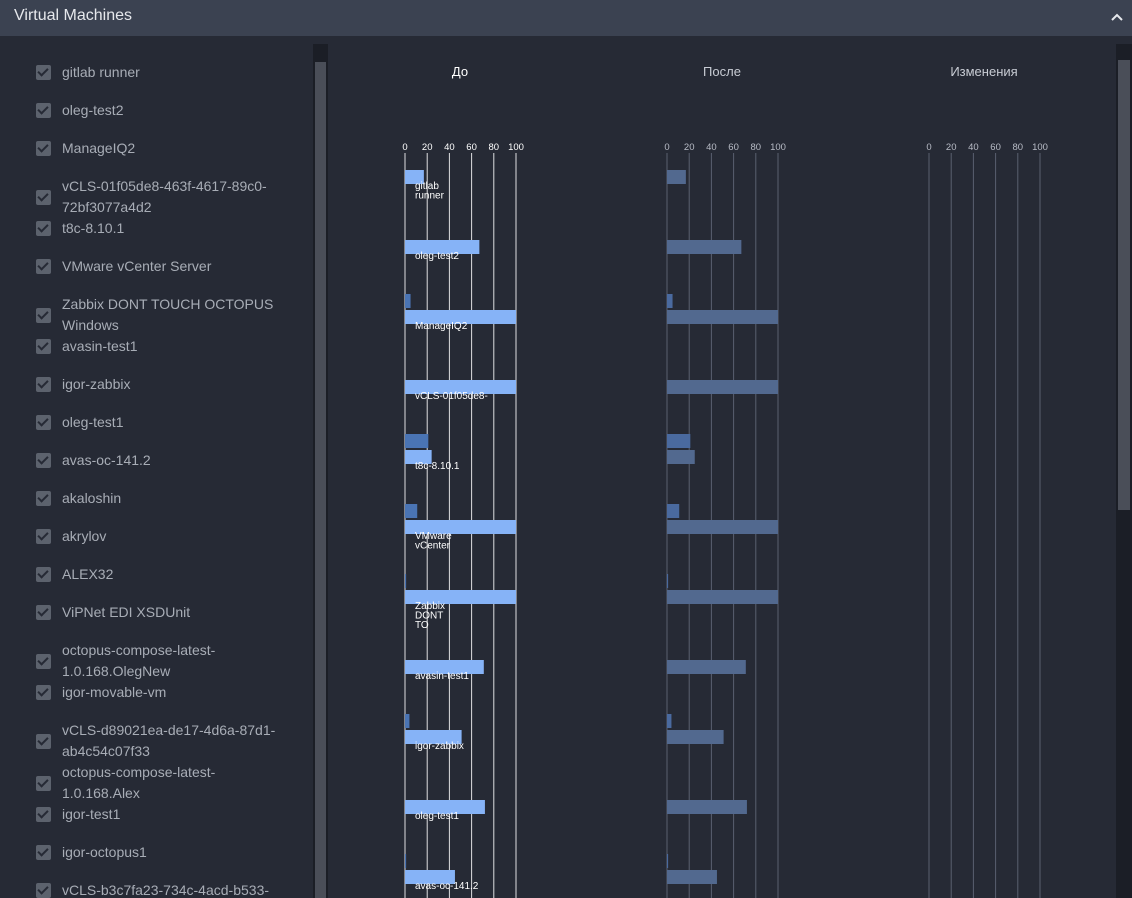 This screenshot has height=898, width=1132. Describe the element at coordinates (566, 18) in the screenshot. I see `header: Virtual Machines` at that location.